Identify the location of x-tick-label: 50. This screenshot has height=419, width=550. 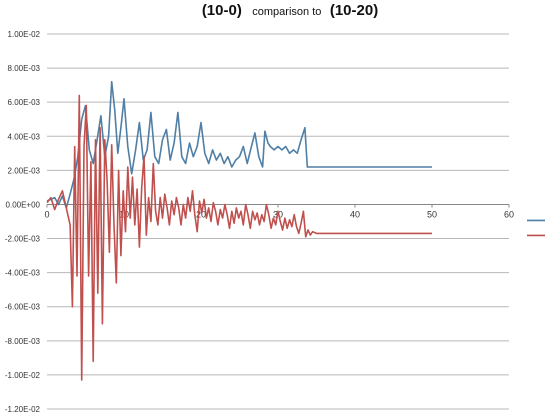
(432, 214).